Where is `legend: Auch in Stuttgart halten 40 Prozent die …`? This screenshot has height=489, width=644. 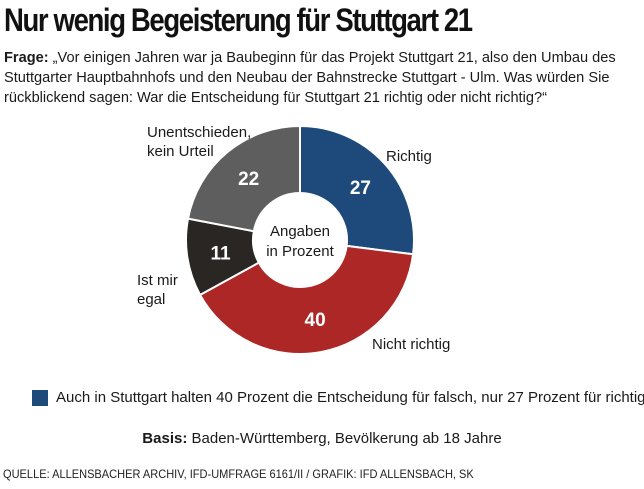 legend: Auch in Stuttgart halten 40 Prozent die … is located at coordinates (338, 397).